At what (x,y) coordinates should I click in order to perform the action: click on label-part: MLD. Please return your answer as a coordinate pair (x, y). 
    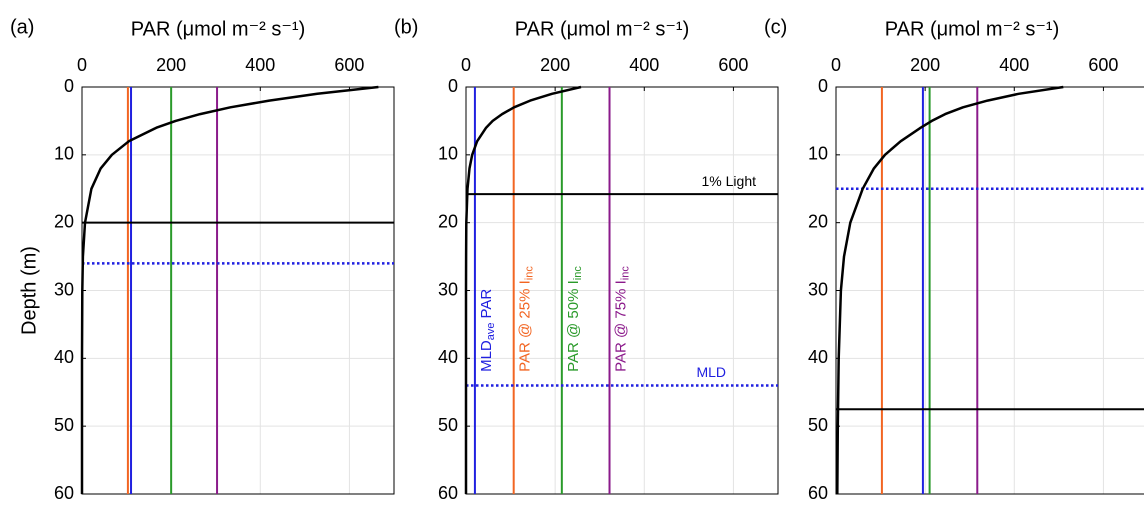
    Looking at the image, I should click on (486, 356).